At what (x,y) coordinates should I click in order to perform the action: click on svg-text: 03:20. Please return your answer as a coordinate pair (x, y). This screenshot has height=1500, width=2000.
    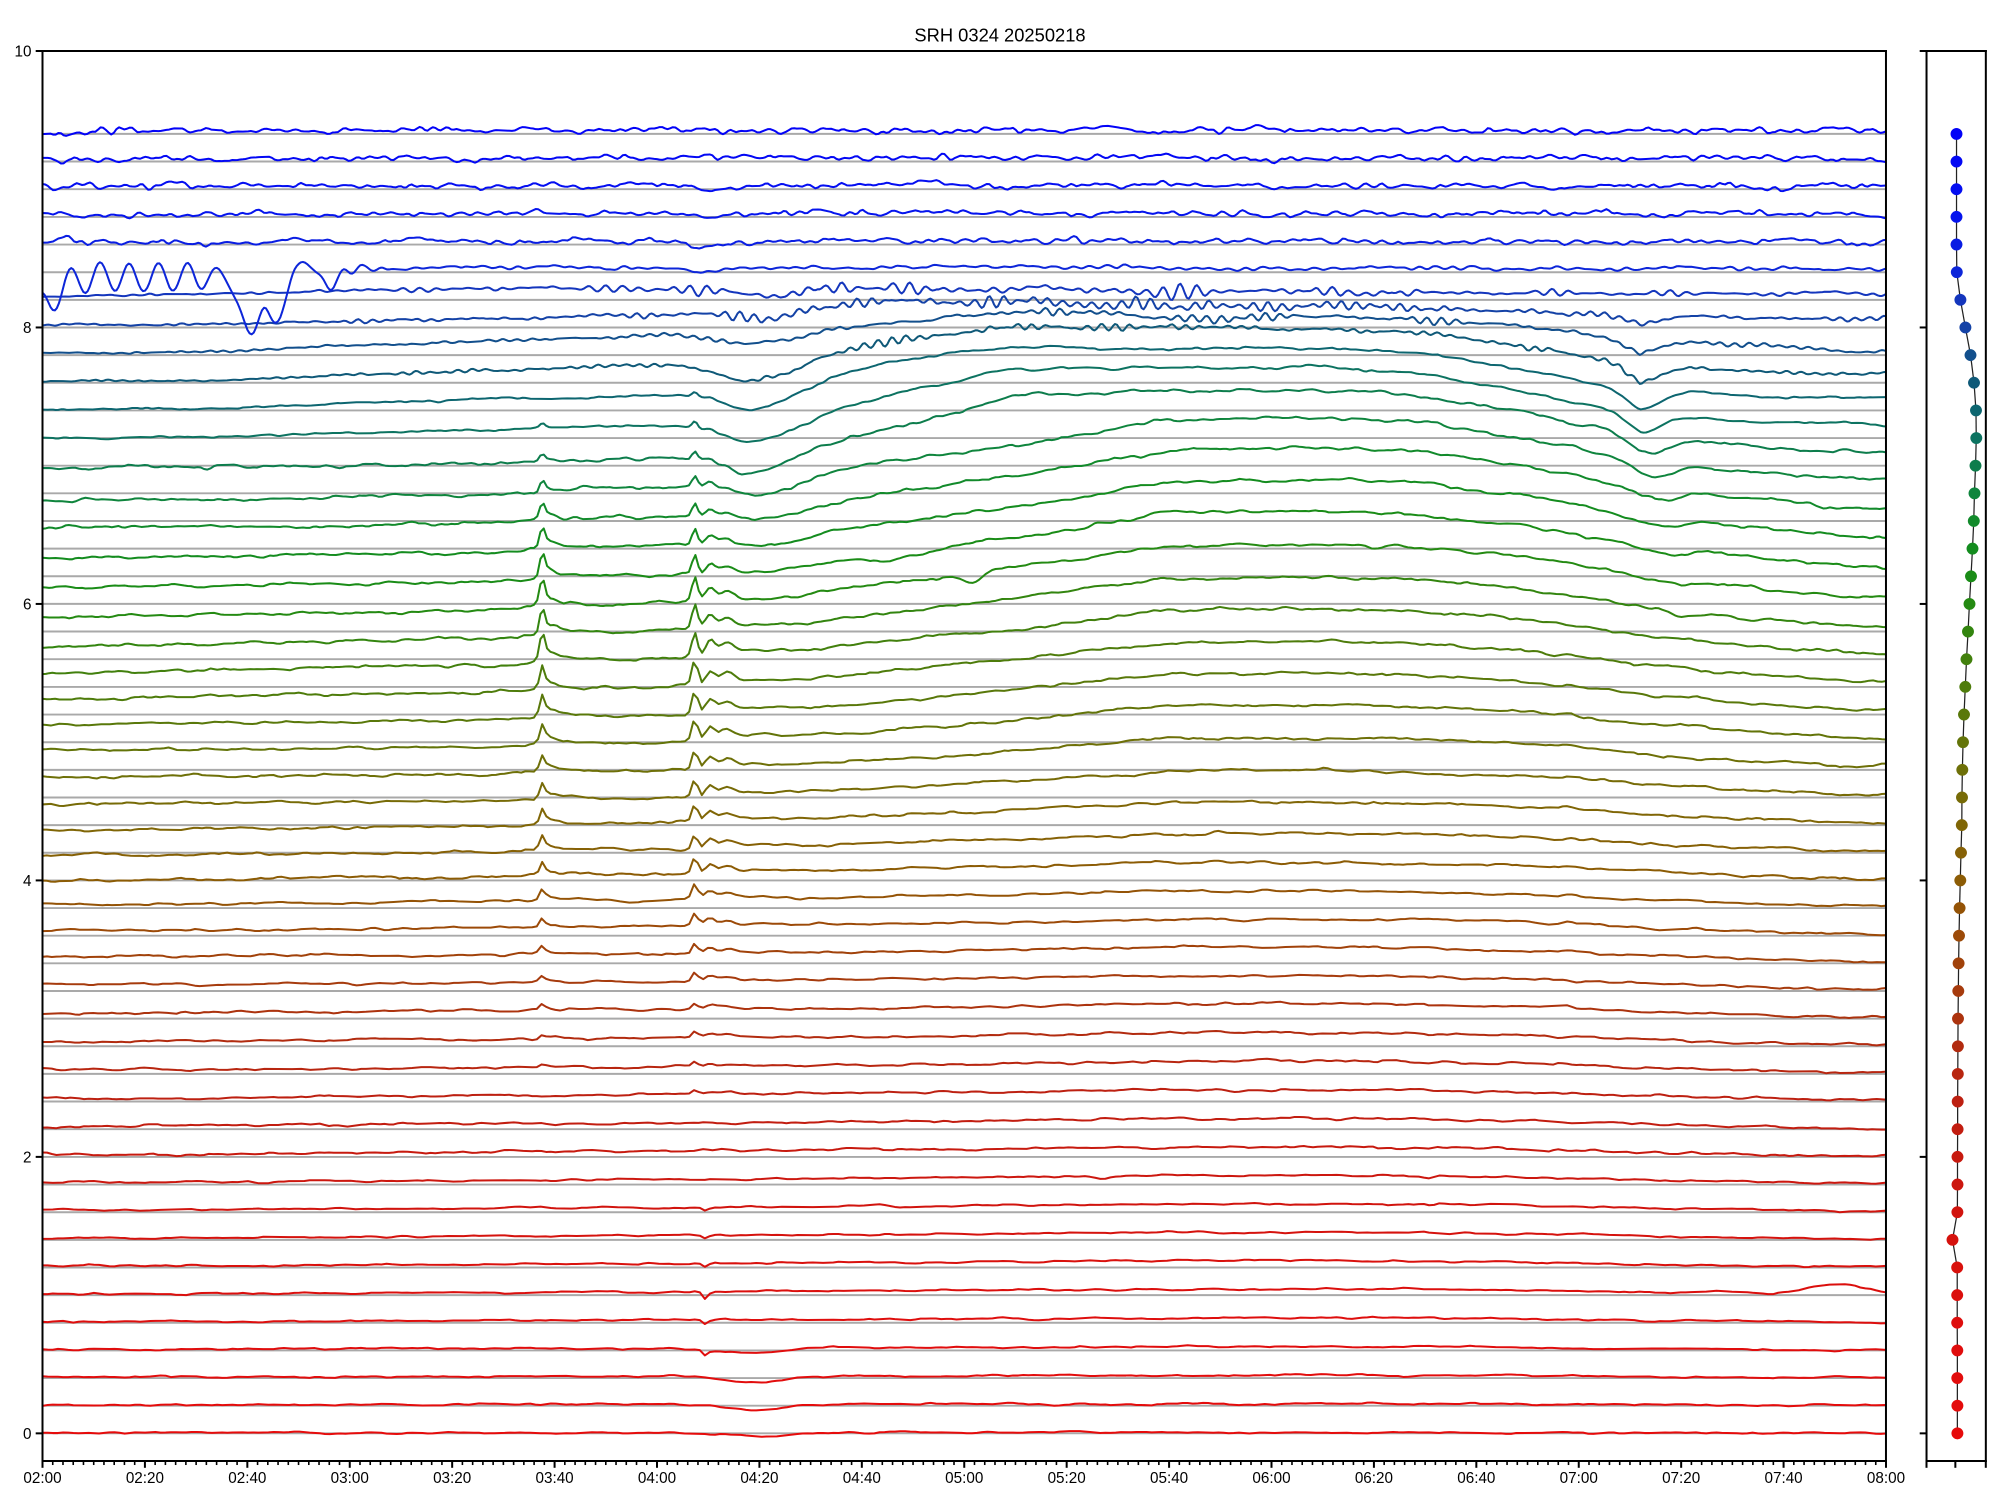
    Looking at the image, I should click on (452, 1478).